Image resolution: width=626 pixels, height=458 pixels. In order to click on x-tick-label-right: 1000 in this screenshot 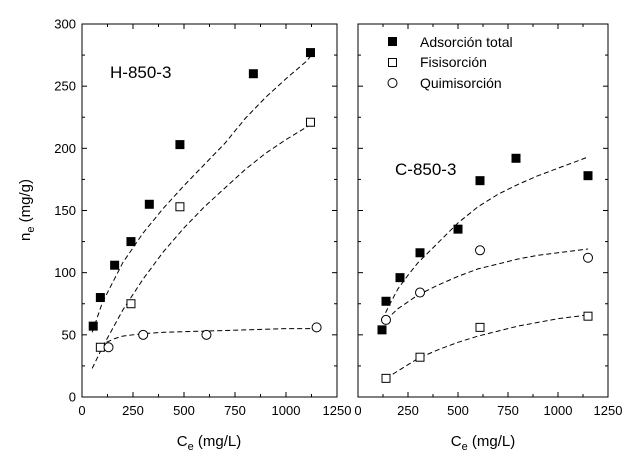, I will do `click(558, 410)`.